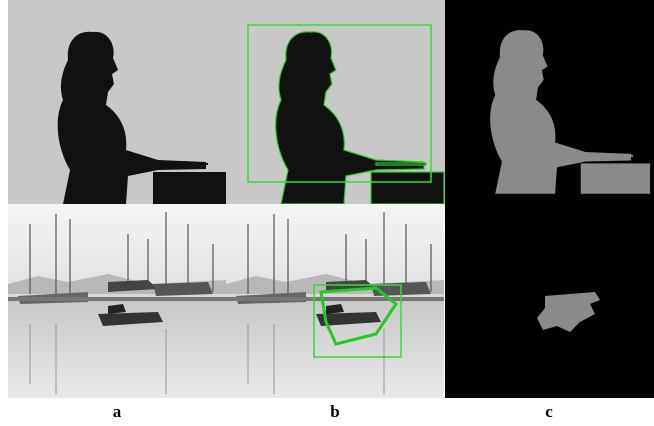 Image resolution: width=654 pixels, height=426 pixels. I want to click on label: c, so click(549, 411).